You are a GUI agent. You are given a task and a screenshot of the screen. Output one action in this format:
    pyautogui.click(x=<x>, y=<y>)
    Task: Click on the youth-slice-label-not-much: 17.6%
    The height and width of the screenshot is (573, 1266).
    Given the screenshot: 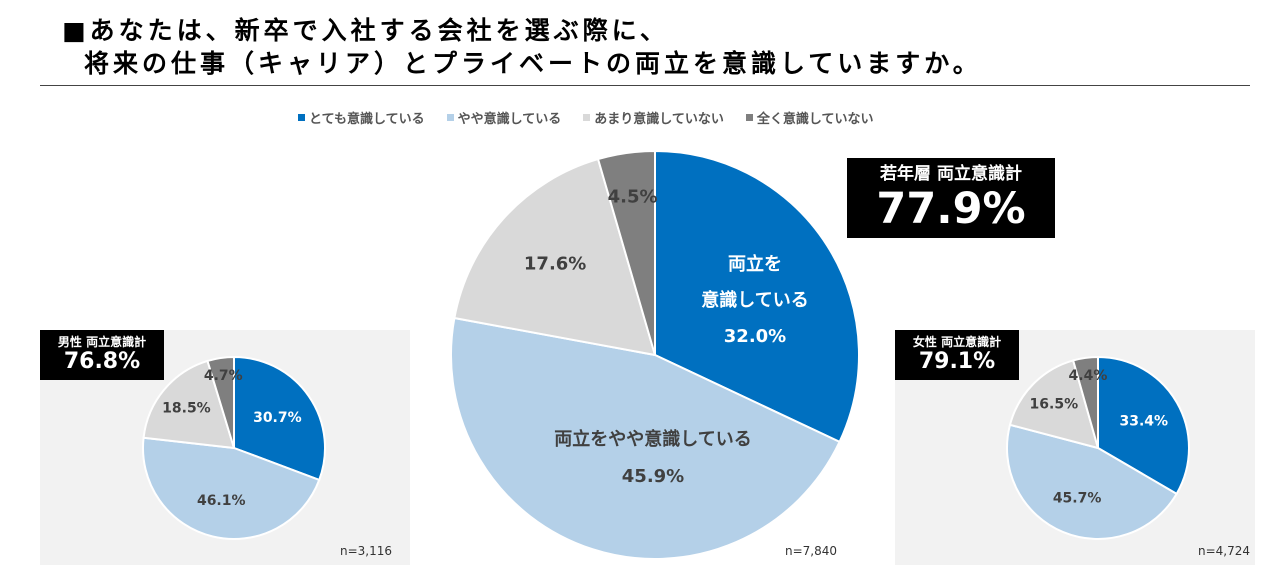 What is the action you would take?
    pyautogui.click(x=555, y=264)
    